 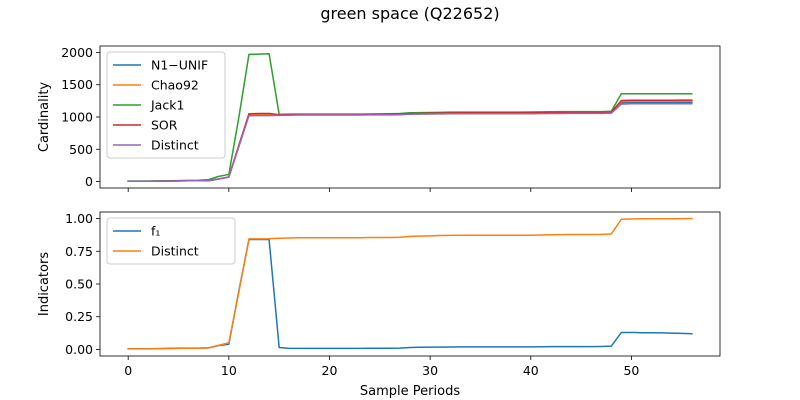 I want to click on y-tick-label: 2000, so click(x=77, y=52).